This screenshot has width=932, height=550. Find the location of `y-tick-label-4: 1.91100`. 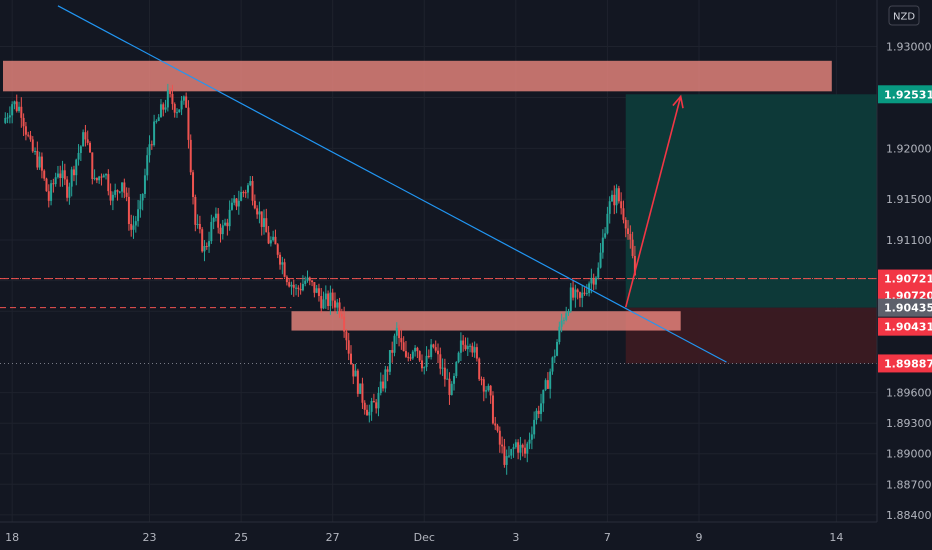

y-tick-label-4: 1.91100 is located at coordinates (909, 240).